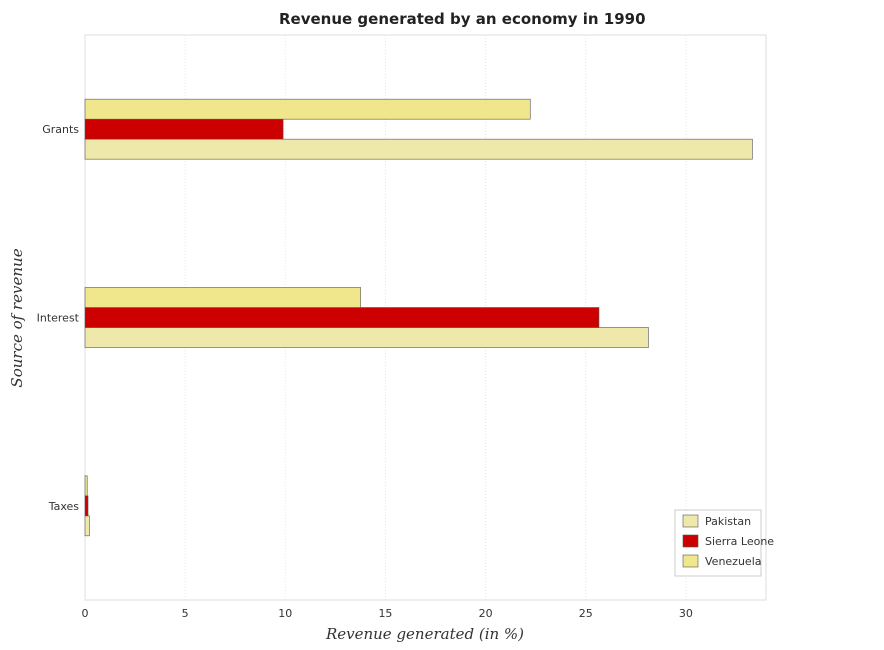 This screenshot has height=650, width=884. What do you see at coordinates (17, 317) in the screenshot?
I see `y-axis-title: Source of revenue` at bounding box center [17, 317].